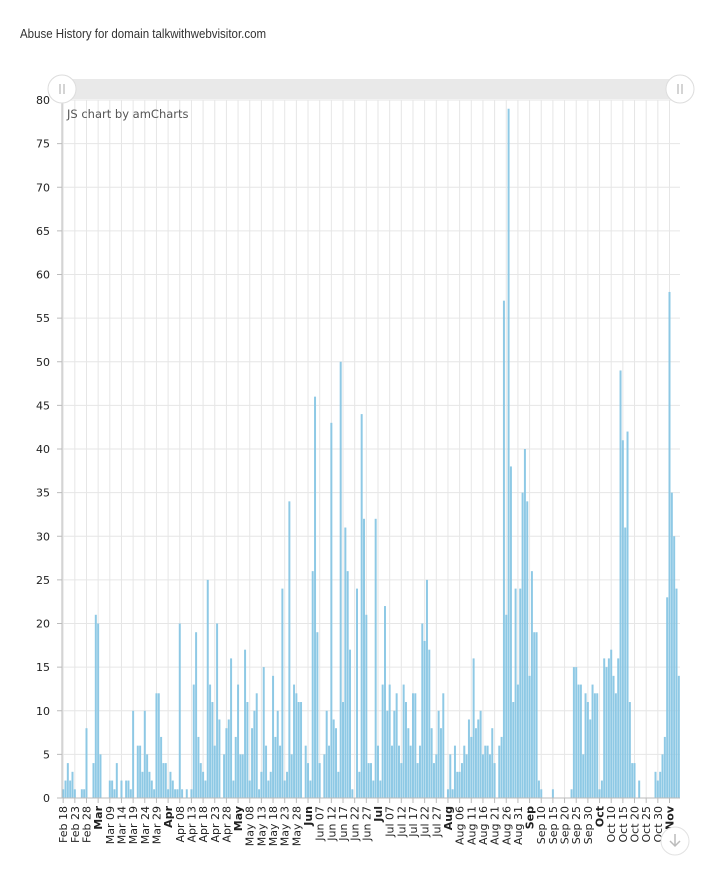 The height and width of the screenshot is (884, 721). I want to click on chart-scrollbar, so click(371, 89).